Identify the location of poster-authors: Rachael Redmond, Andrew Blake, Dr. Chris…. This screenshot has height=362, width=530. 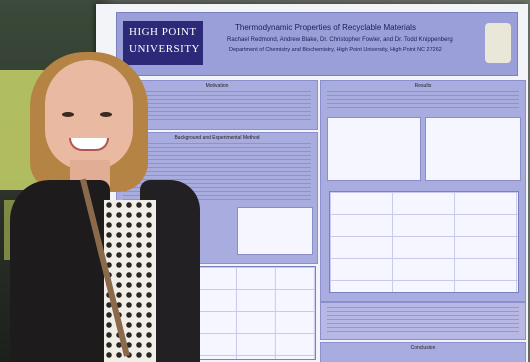
(340, 40).